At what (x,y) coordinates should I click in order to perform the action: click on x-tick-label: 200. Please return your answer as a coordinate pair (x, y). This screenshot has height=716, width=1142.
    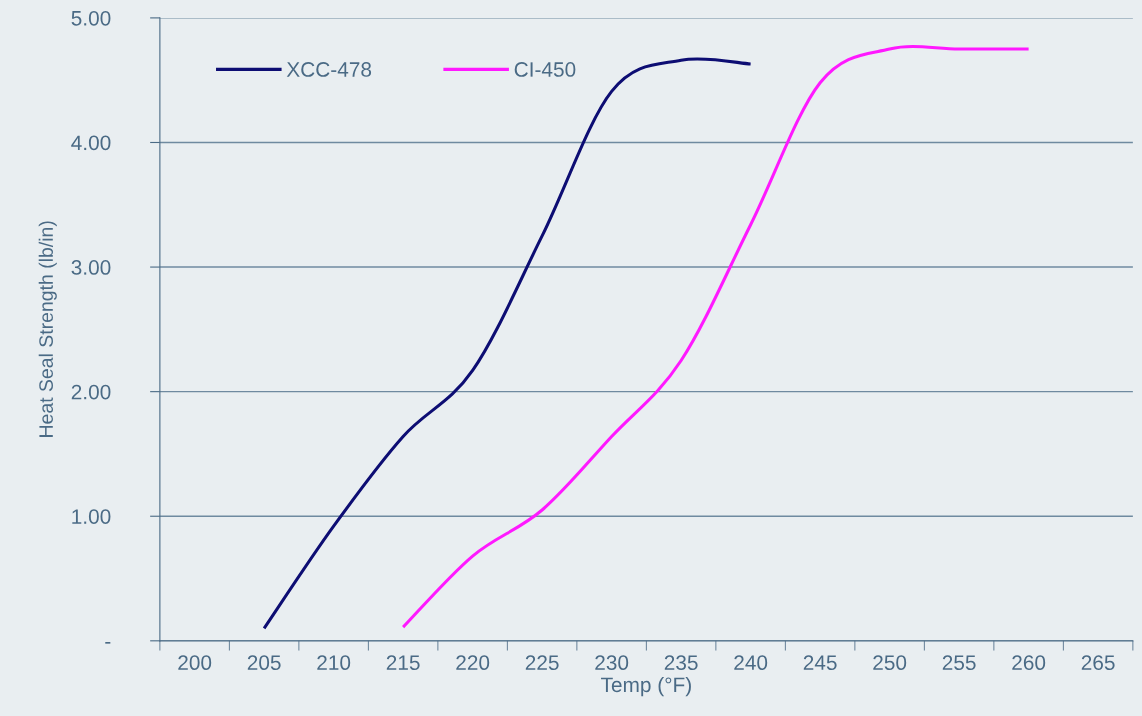
    Looking at the image, I should click on (195, 663).